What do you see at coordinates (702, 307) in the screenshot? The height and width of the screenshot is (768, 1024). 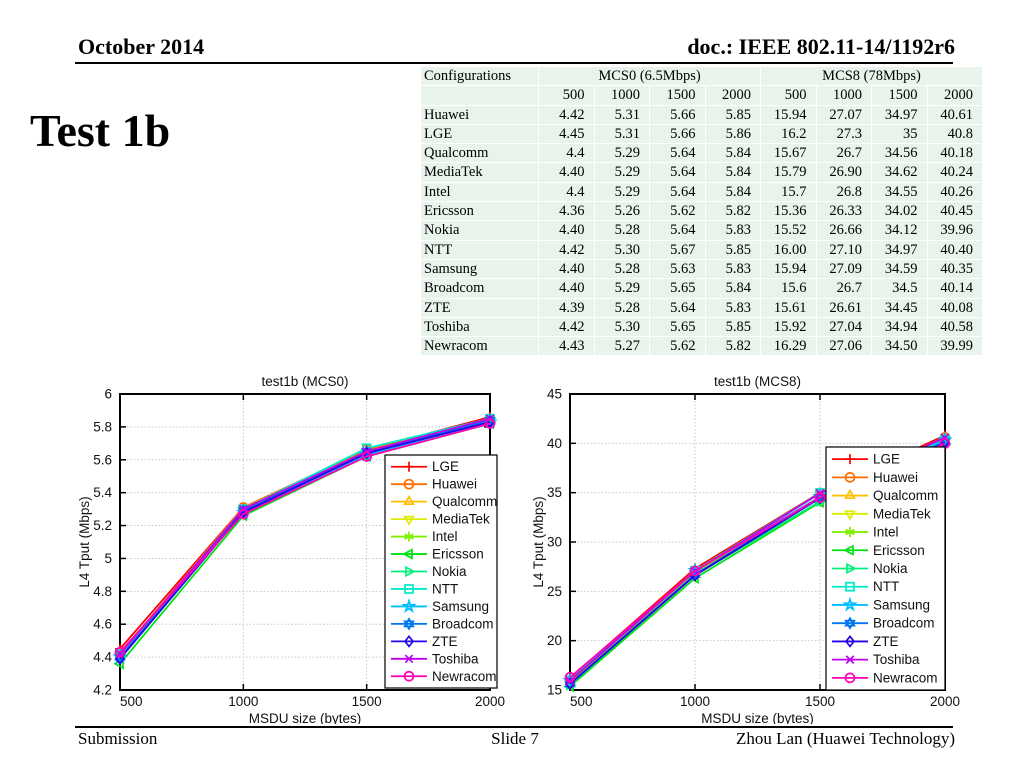 I see `table-row-zte: ZTE 4.39 5.28 5.64 5.83 15.61 26.61 34.45 40.08` at bounding box center [702, 307].